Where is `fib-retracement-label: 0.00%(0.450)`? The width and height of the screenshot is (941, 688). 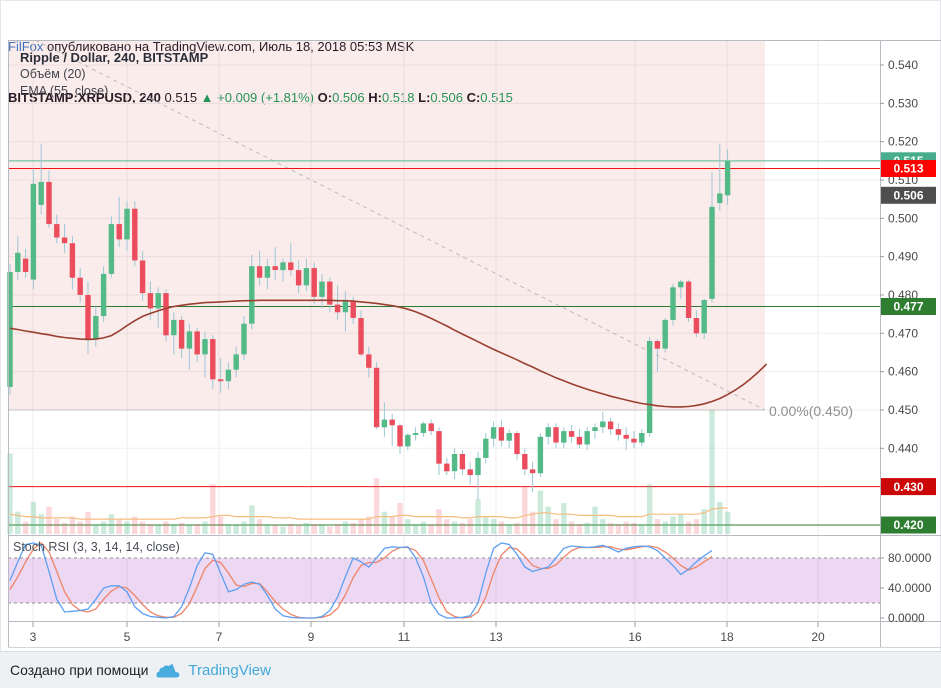
fib-retracement-label: 0.00%(0.450) is located at coordinates (811, 411).